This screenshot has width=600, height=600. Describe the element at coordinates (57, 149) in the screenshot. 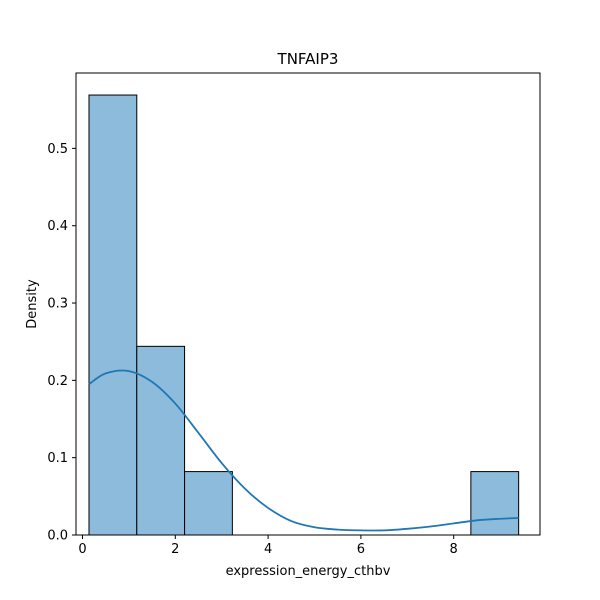

I see `y-tick-label: 0.5` at that location.